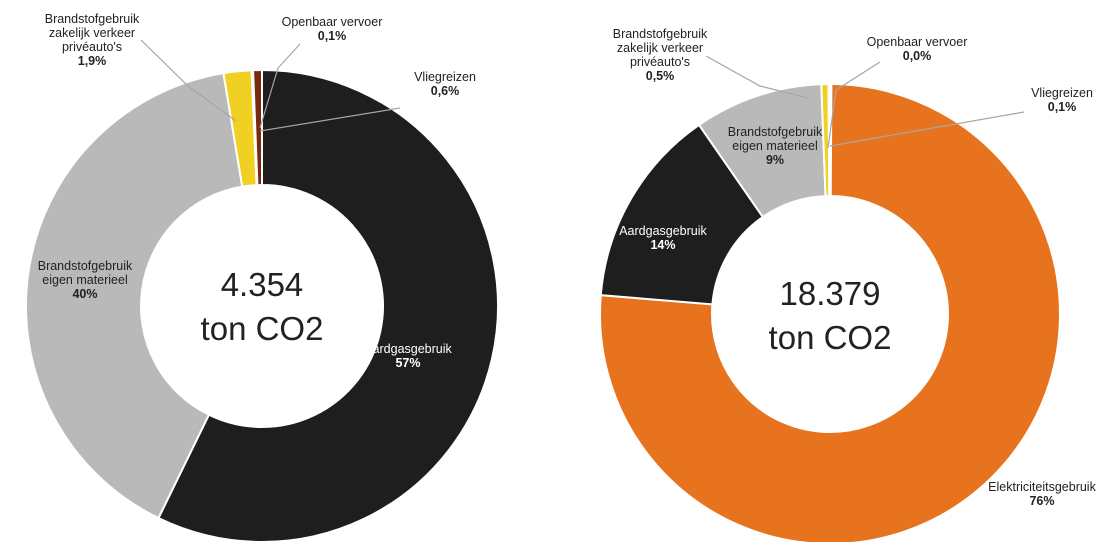 This screenshot has width=1110, height=542. What do you see at coordinates (407, 363) in the screenshot?
I see `data-label-percent: 57%` at bounding box center [407, 363].